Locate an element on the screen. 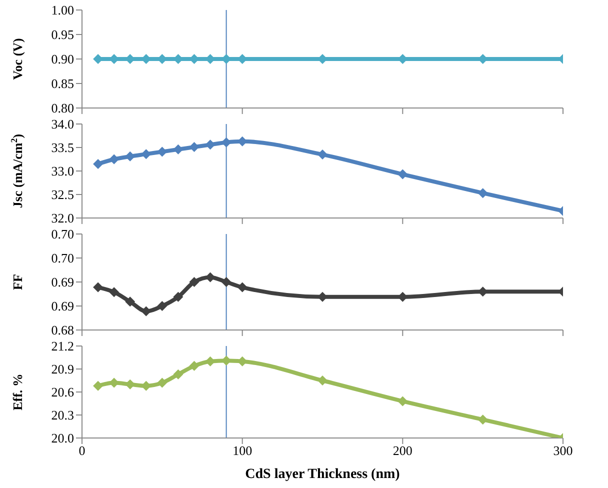  y-axis-title: Eff. % is located at coordinates (17, 392).